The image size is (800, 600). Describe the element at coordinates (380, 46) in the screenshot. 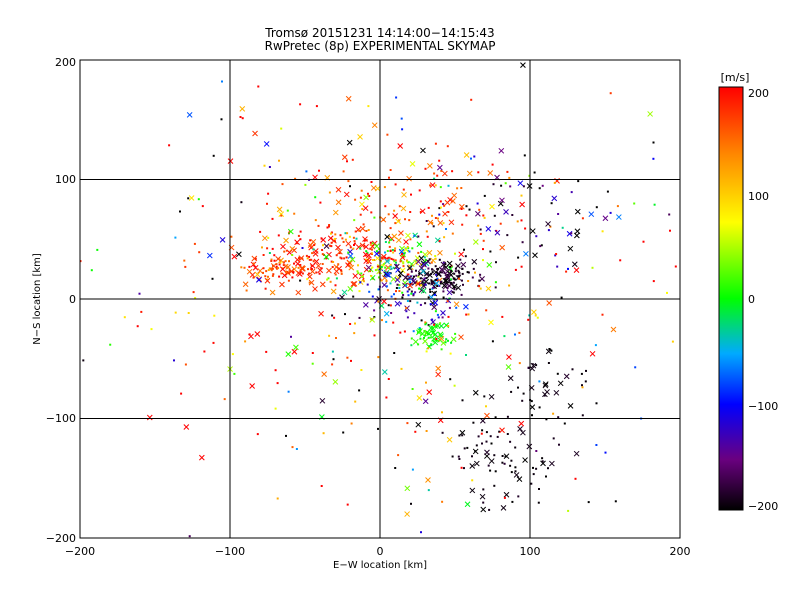

I see `chart-subtitle: RwPretec (8p) EXPERIMENTAL SKYMAP` at that location.